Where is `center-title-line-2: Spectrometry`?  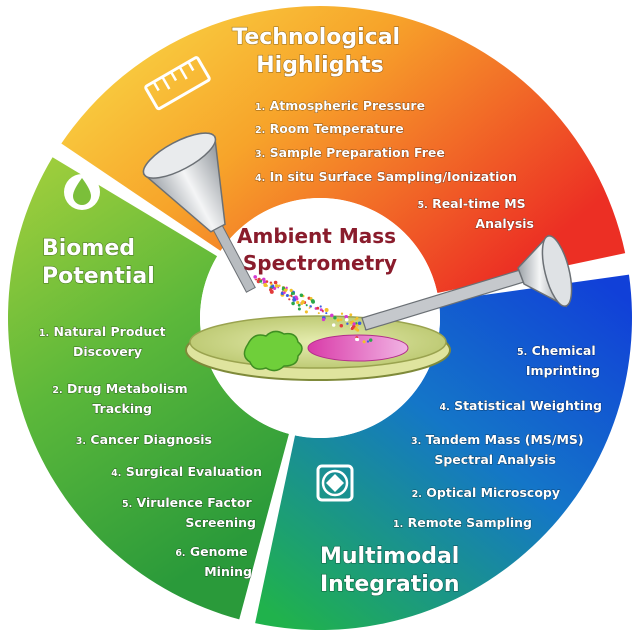
center-title-line-2: Spectrometry is located at coordinates (320, 263).